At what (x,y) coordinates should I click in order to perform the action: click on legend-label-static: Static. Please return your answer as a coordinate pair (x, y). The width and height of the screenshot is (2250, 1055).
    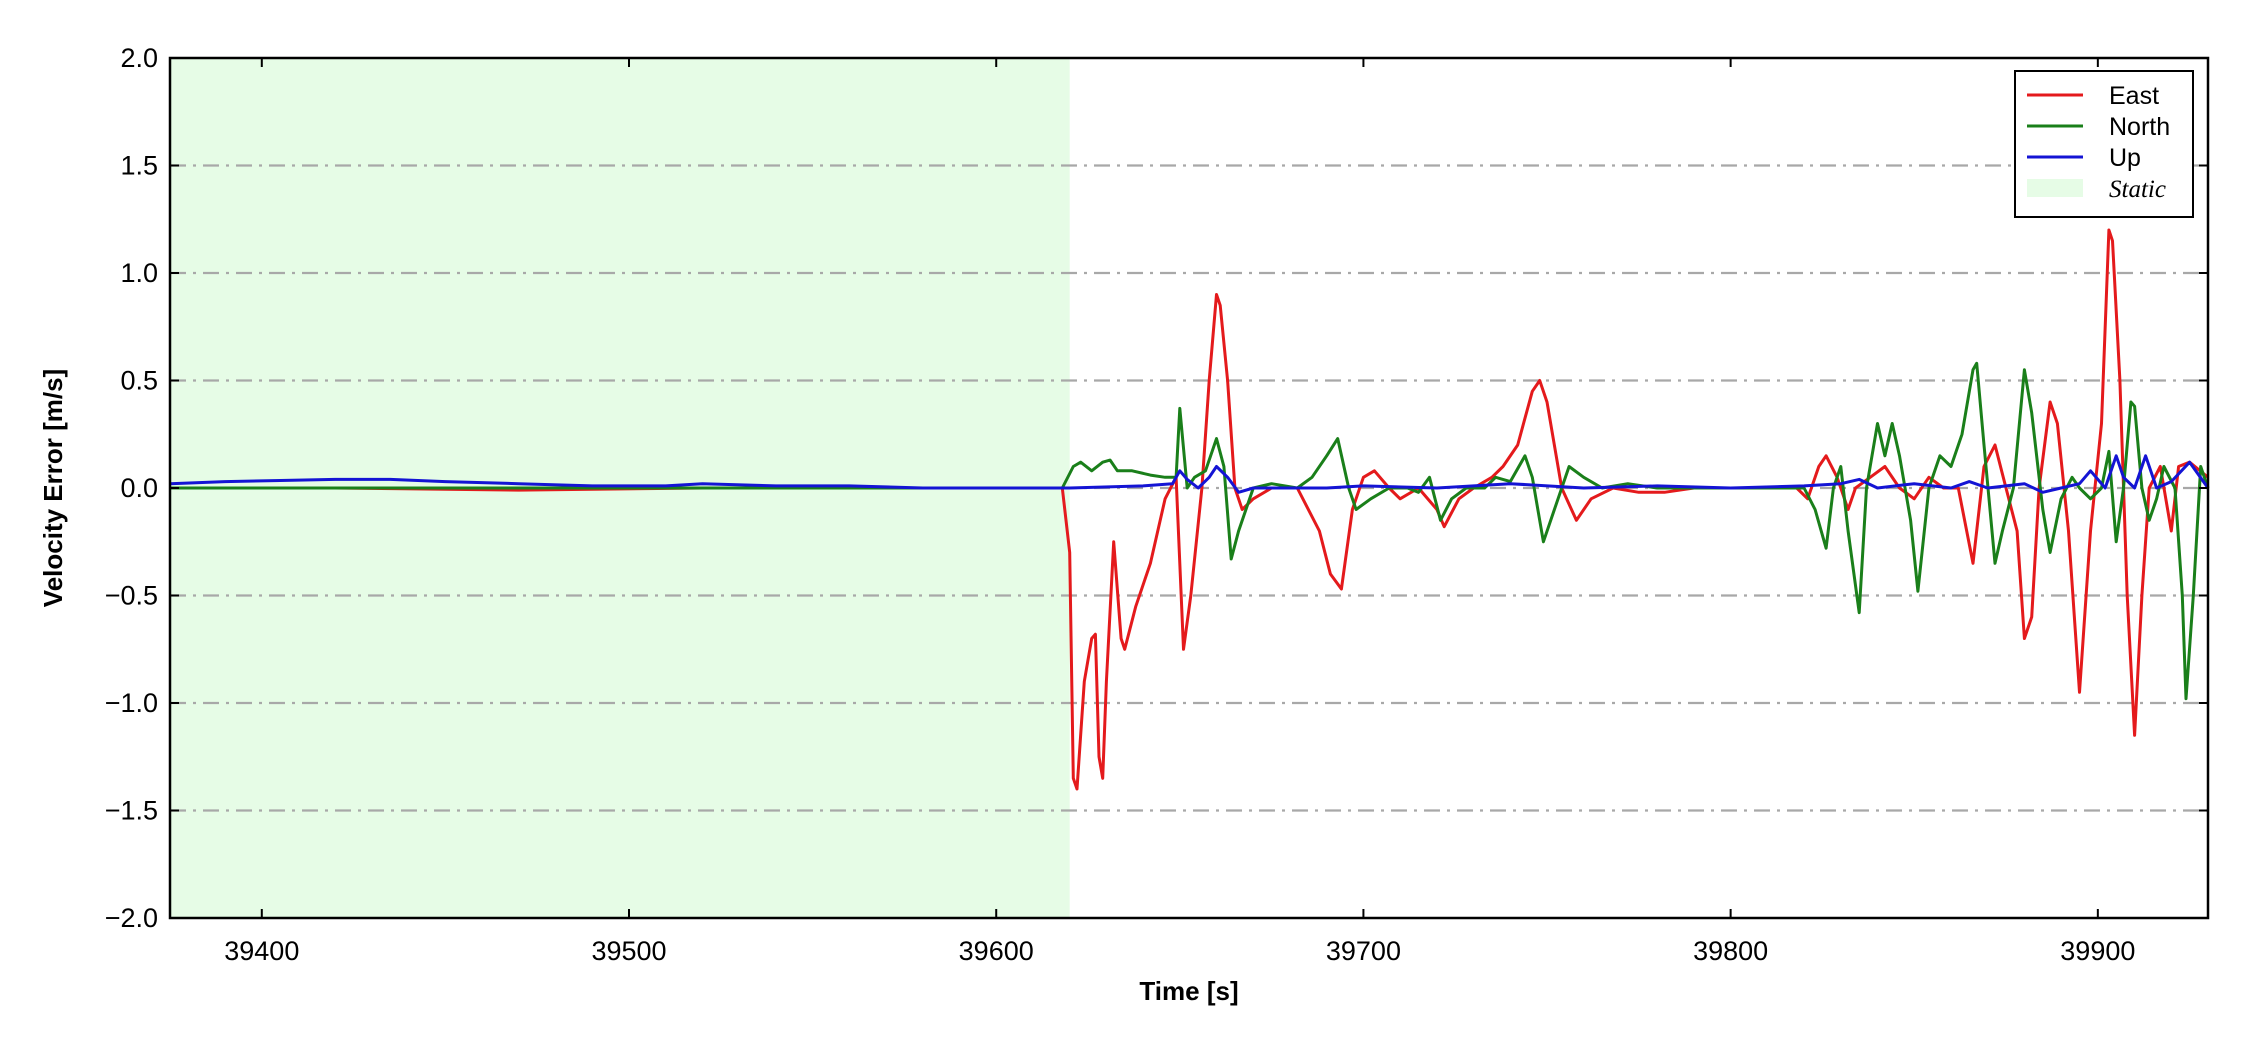
    Looking at the image, I should click on (2137, 189).